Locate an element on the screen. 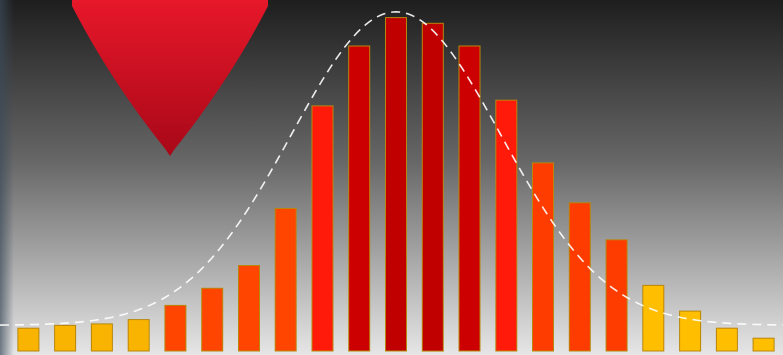 The height and width of the screenshot is (355, 783). left-edge-shade is located at coordinates (7, 177).